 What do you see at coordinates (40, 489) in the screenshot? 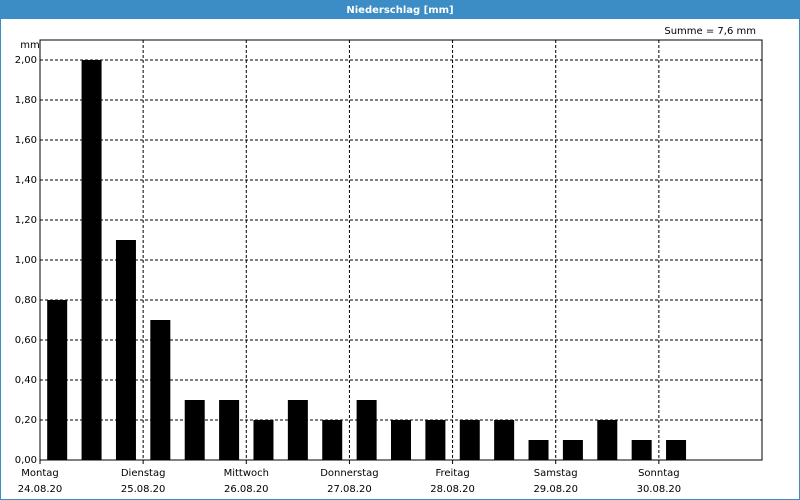
I see `x-tick-date: 24.08.20` at bounding box center [40, 489].